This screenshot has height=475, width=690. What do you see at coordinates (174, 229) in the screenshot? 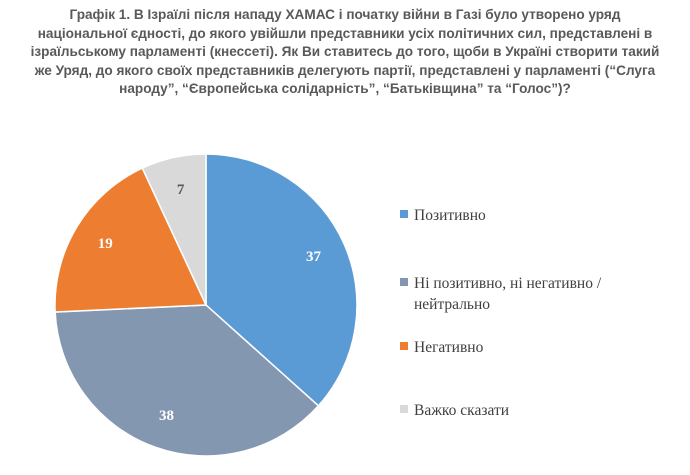
I see `pie-slice-hard-to-say` at bounding box center [174, 229].